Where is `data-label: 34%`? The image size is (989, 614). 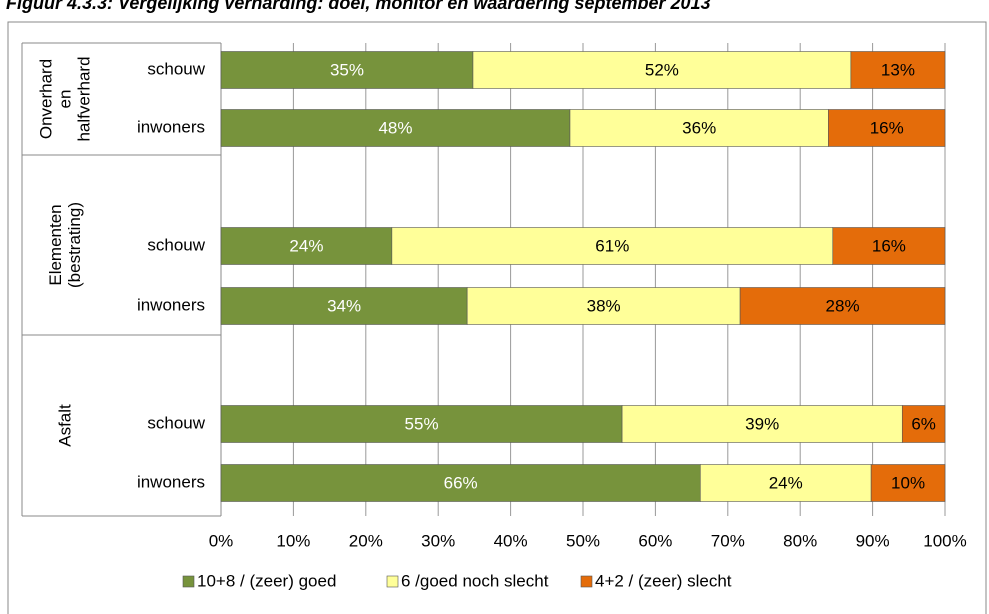
data-label: 34% is located at coordinates (344, 305).